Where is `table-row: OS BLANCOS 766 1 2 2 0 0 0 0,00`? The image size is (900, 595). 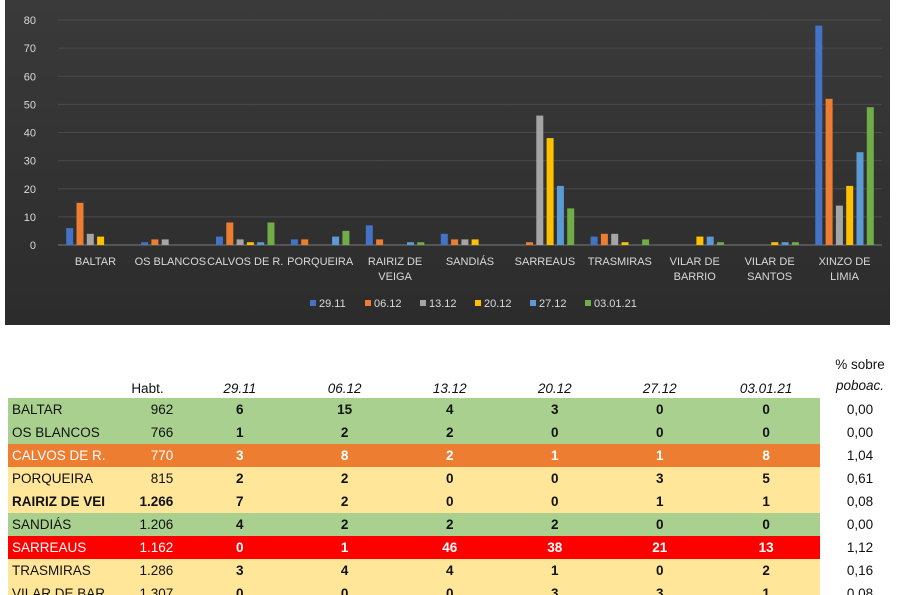 table-row: OS BLANCOS 766 1 2 2 0 0 0 0,00 is located at coordinates (454, 432).